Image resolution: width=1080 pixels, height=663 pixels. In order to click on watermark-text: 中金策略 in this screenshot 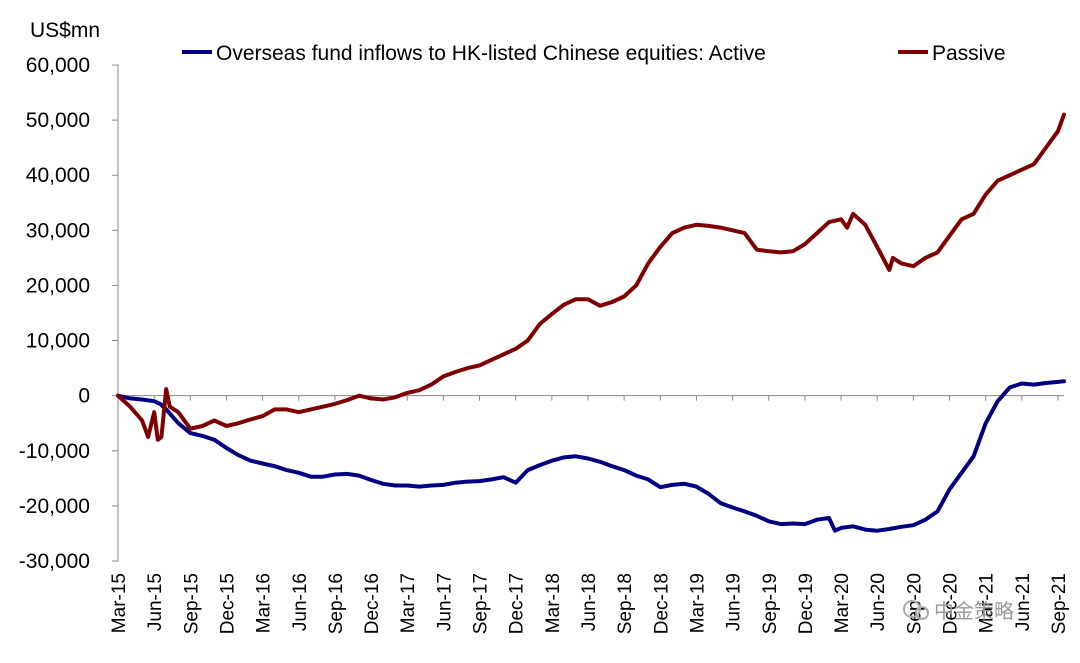, I will do `click(974, 611)`.